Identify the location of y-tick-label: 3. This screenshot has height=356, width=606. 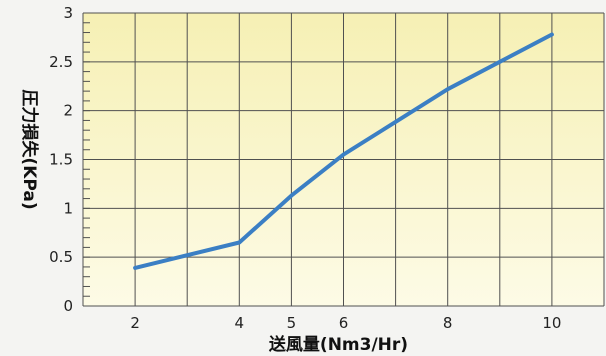
(68, 13).